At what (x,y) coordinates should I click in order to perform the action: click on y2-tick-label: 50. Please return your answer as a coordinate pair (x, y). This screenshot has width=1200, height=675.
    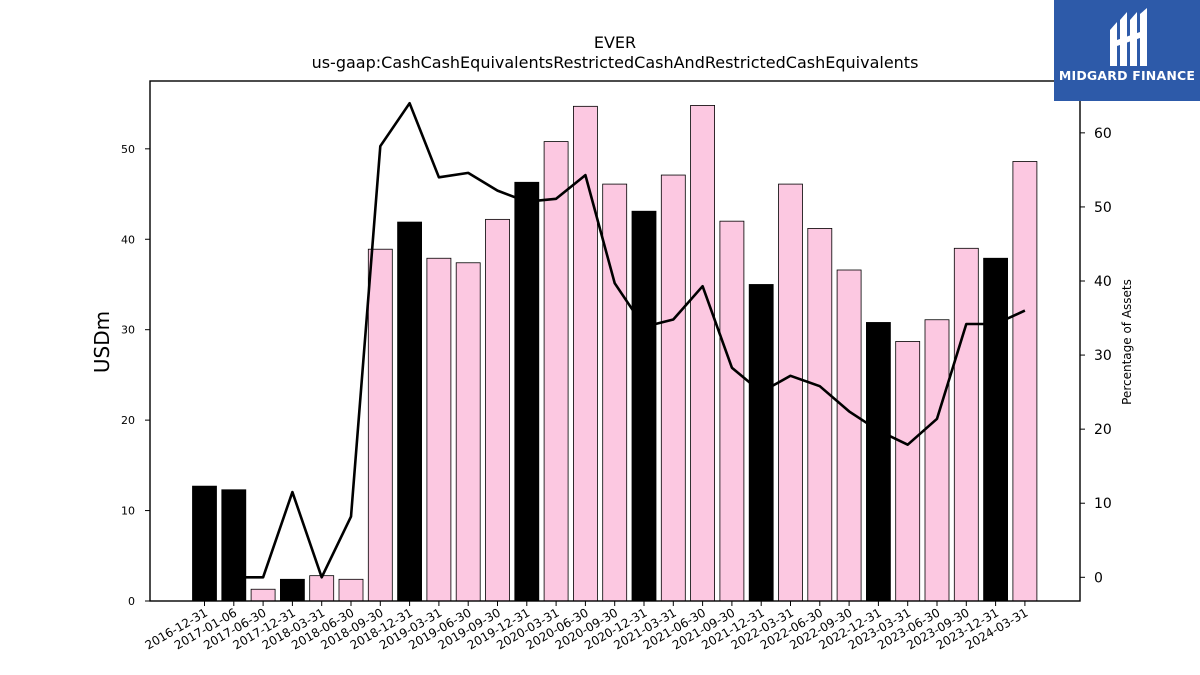
    Looking at the image, I should click on (1103, 208).